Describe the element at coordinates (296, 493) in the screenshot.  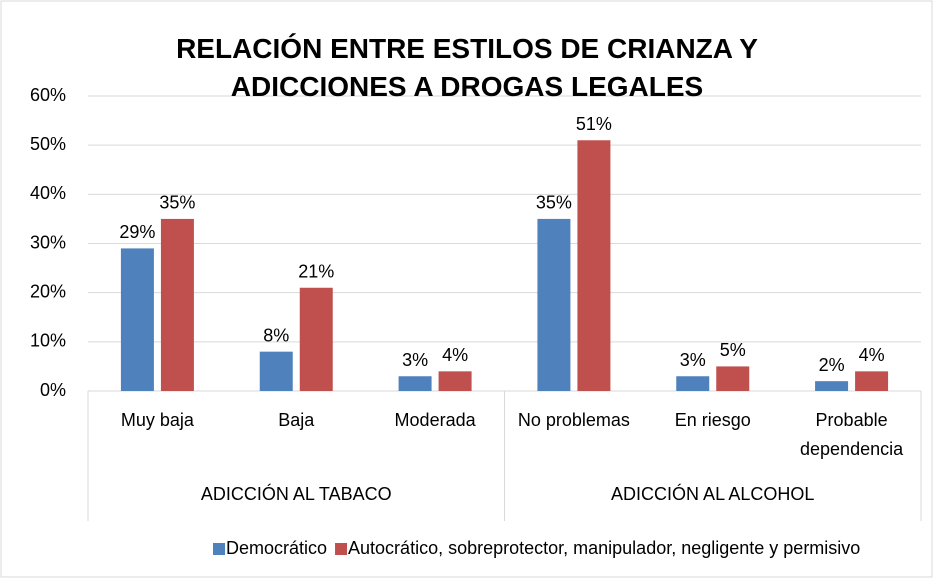
I see `group-label: ADICCIÓN AL TABACO` at that location.